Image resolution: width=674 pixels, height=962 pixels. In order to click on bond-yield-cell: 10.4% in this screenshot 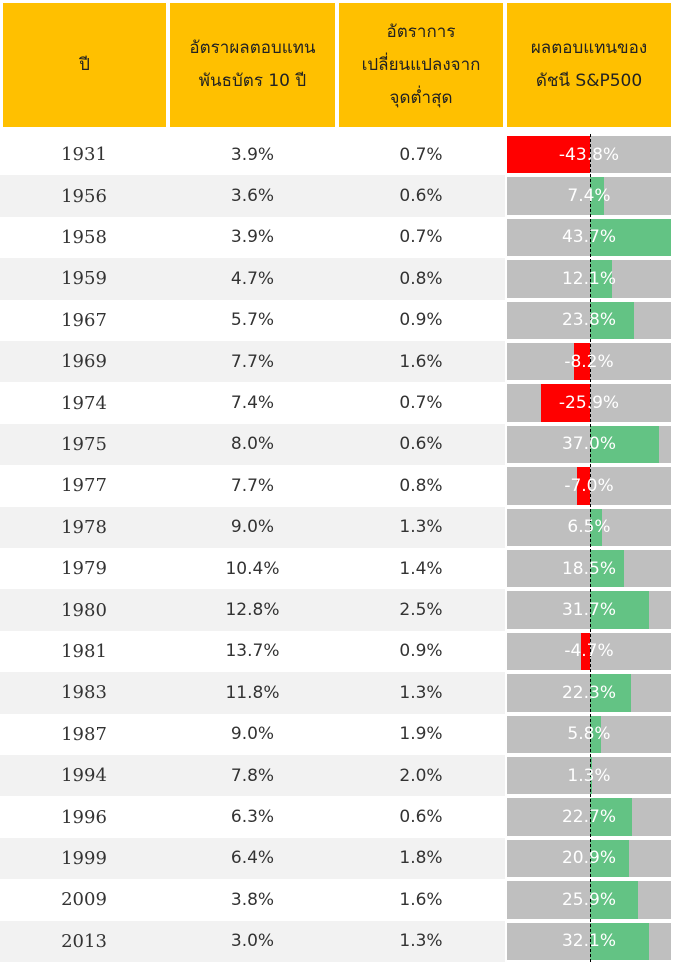, I will do `click(252, 568)`.